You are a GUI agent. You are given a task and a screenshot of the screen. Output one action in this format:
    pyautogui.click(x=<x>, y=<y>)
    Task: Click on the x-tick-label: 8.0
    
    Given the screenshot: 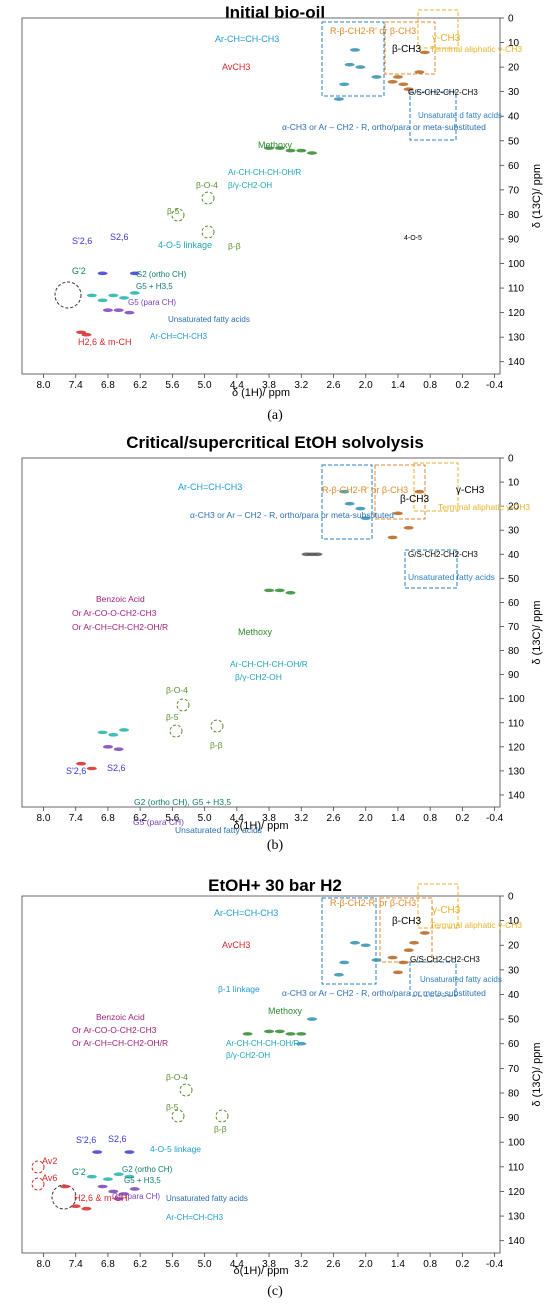 What is the action you would take?
    pyautogui.click(x=44, y=385)
    